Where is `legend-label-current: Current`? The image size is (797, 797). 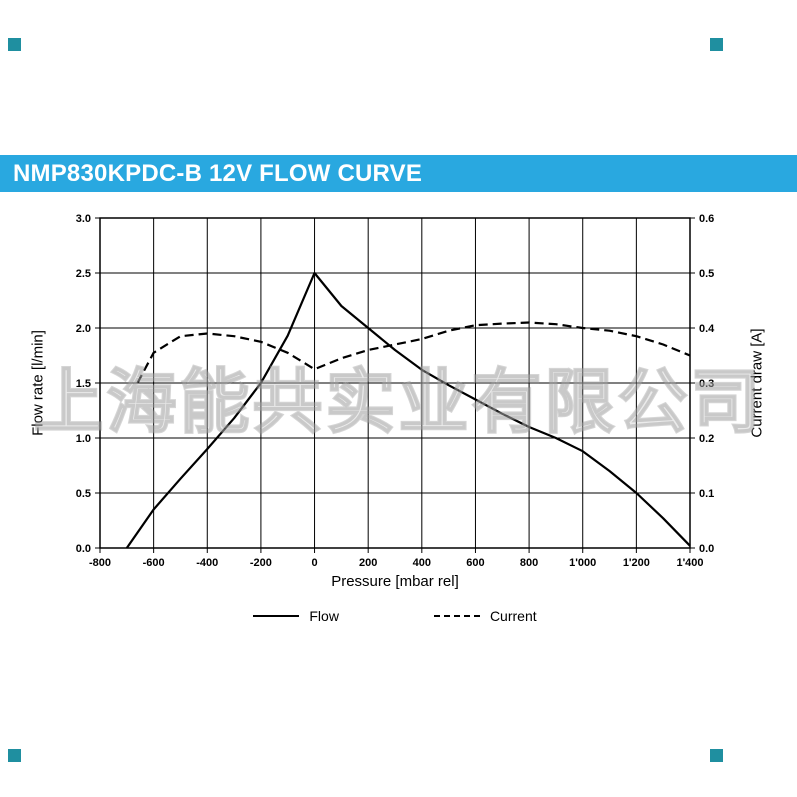
legend-label-current: Current is located at coordinates (513, 616).